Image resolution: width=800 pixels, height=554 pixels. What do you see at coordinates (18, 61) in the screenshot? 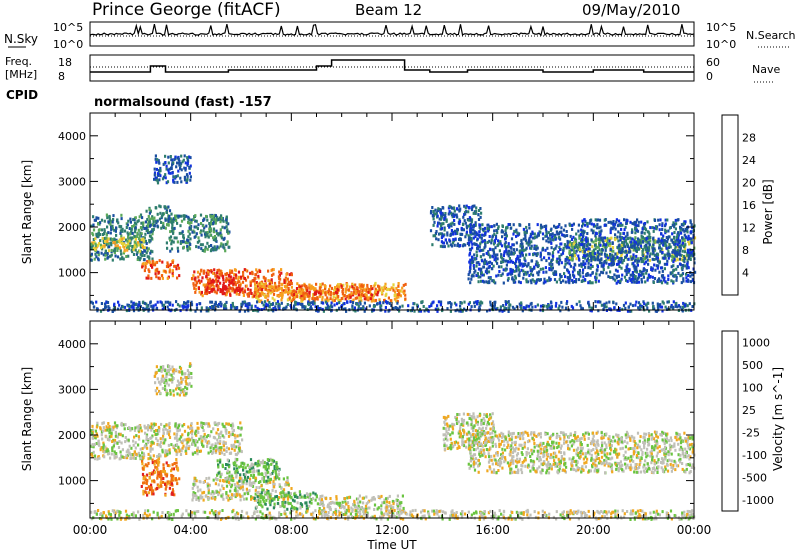
I see `freq-label-line1: Freq.` at bounding box center [18, 61].